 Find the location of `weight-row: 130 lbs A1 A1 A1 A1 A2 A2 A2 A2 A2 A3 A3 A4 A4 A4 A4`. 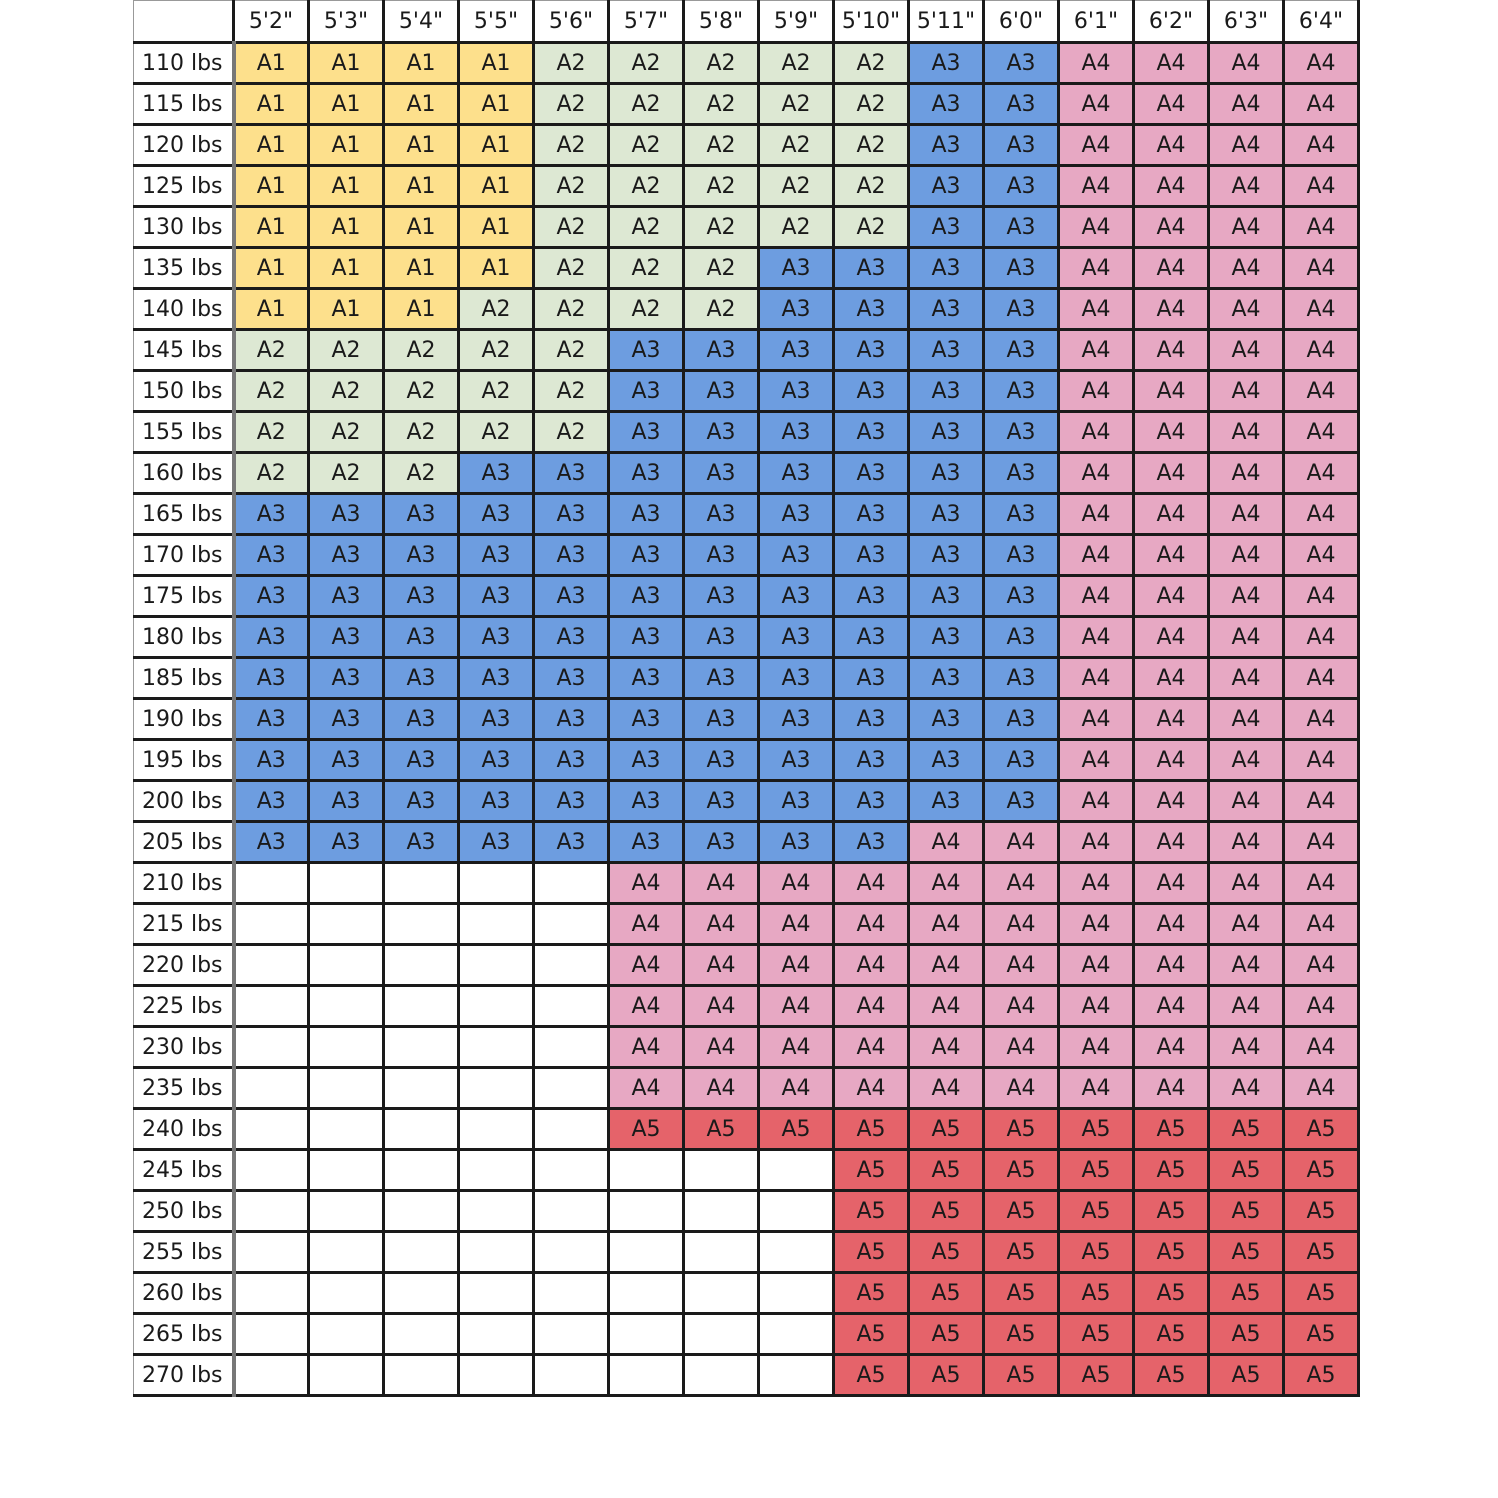

weight-row: 130 lbs A1 A1 A1 A1 A2 A2 A2 A2 A2 A3 A3 A4 A4 A4 A4 is located at coordinates (746, 227).